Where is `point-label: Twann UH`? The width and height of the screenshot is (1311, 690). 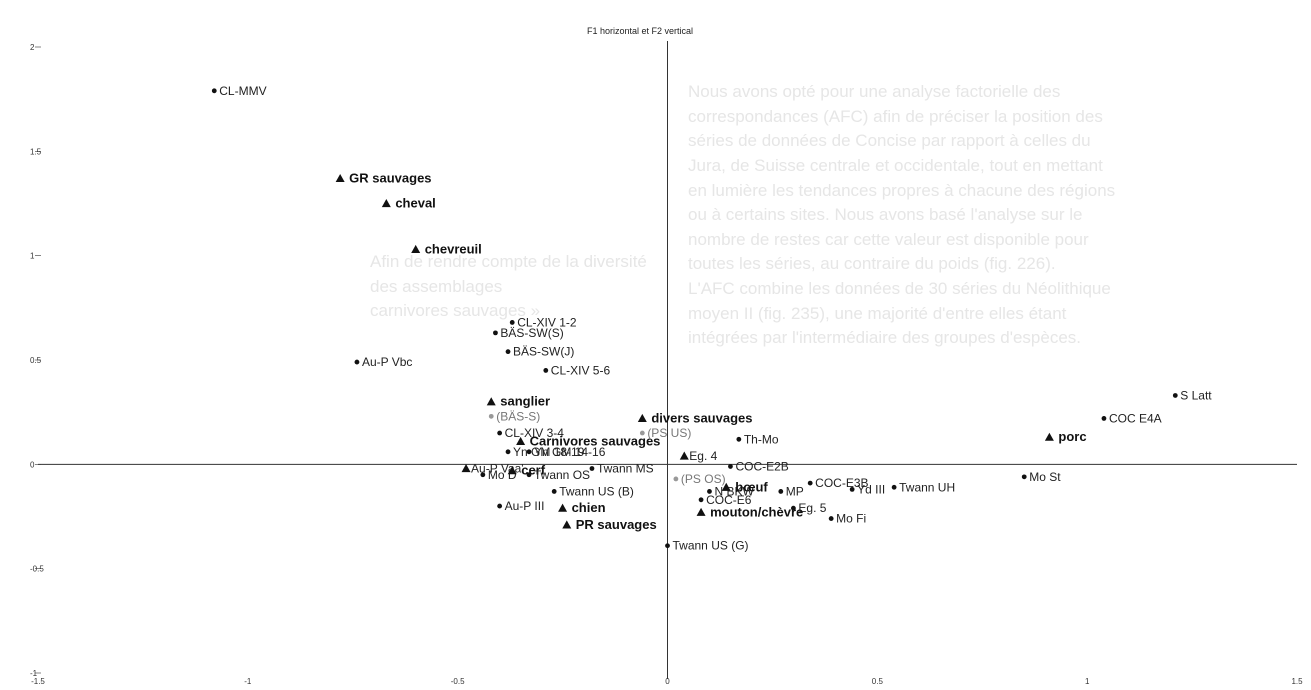
point-label: Twann UH is located at coordinates (927, 487).